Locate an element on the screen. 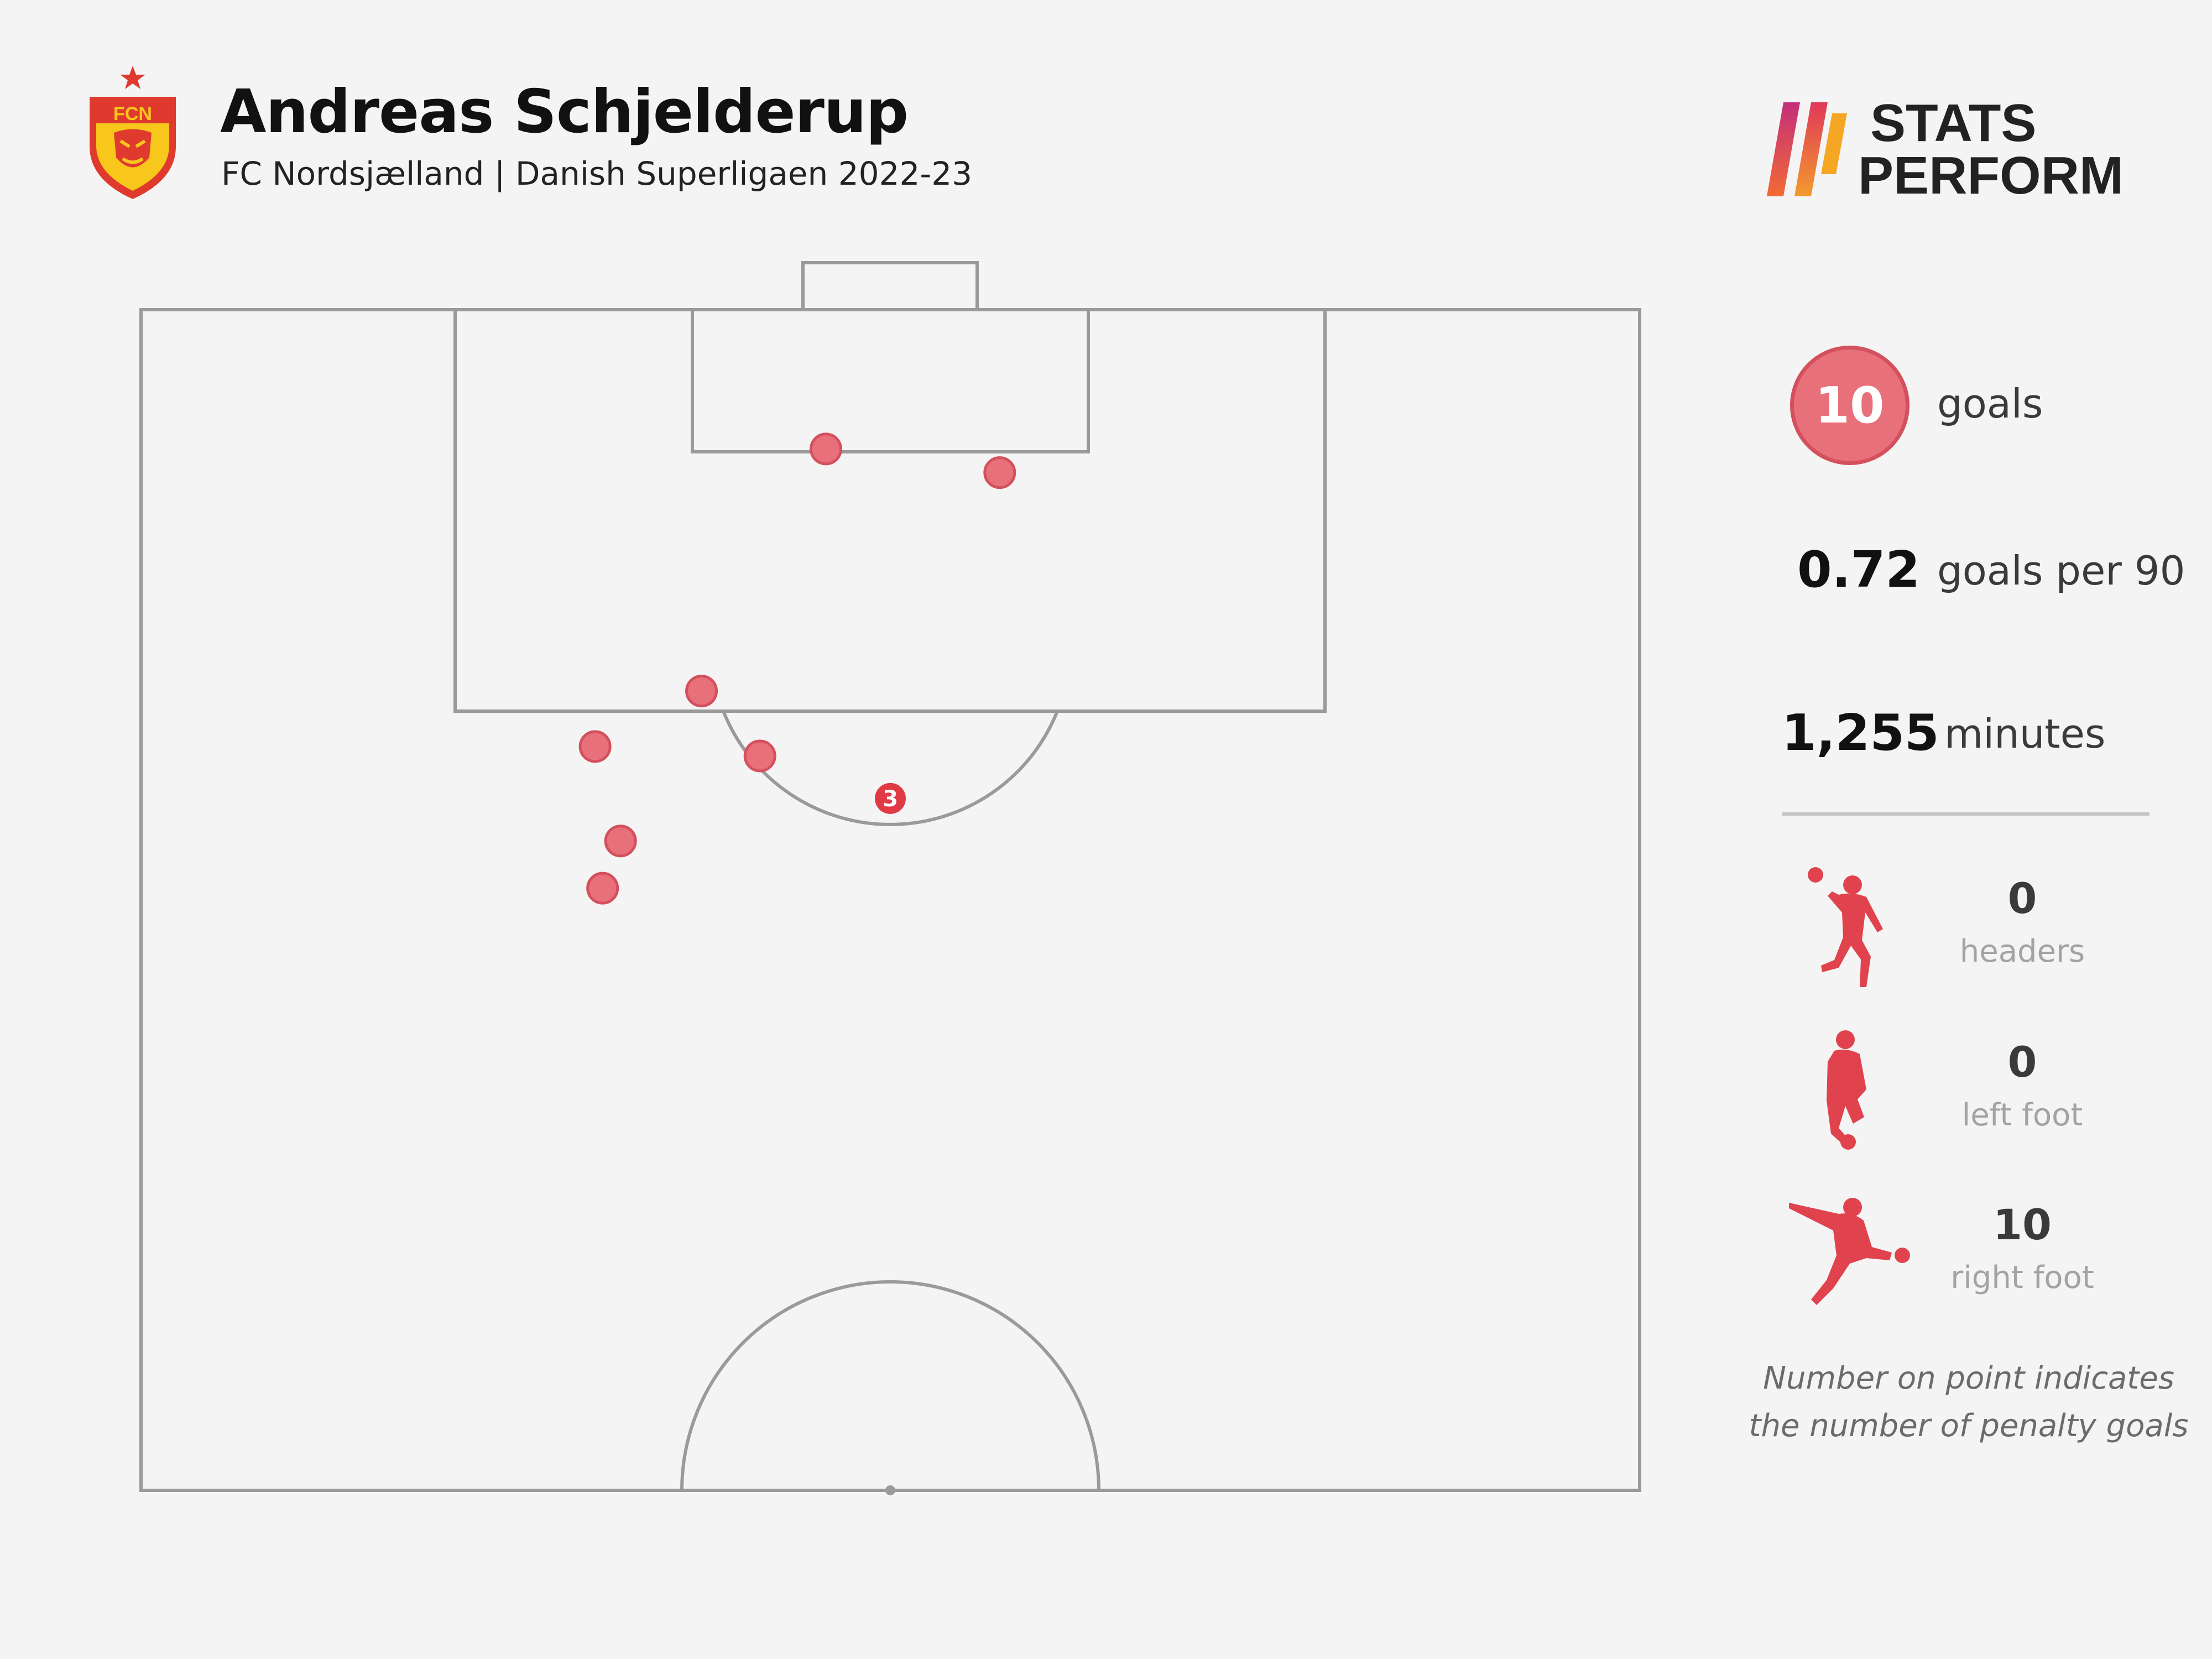 This screenshot has width=2212, height=1659. header-player-icon is located at coordinates (1846, 927).